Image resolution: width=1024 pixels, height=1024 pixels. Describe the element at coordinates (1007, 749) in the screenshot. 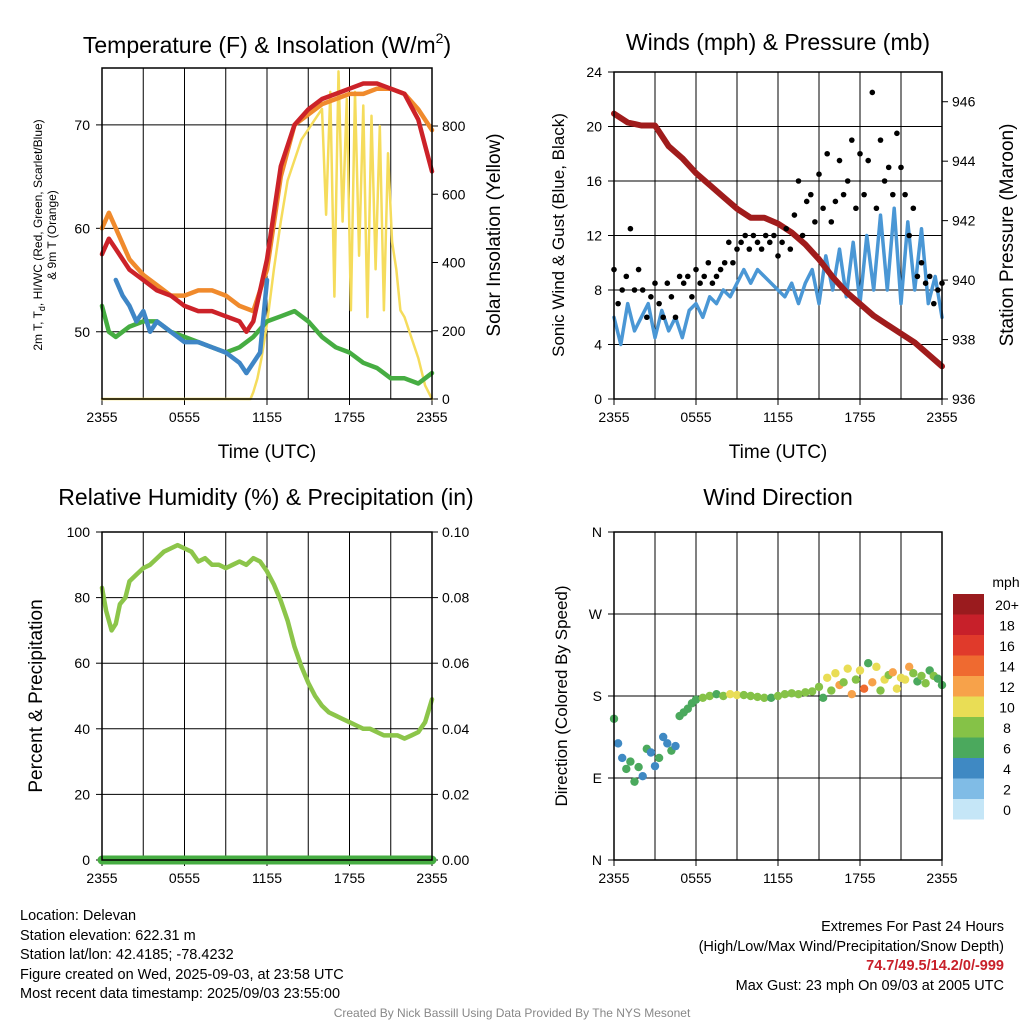

I see `legend-label: 6` at that location.